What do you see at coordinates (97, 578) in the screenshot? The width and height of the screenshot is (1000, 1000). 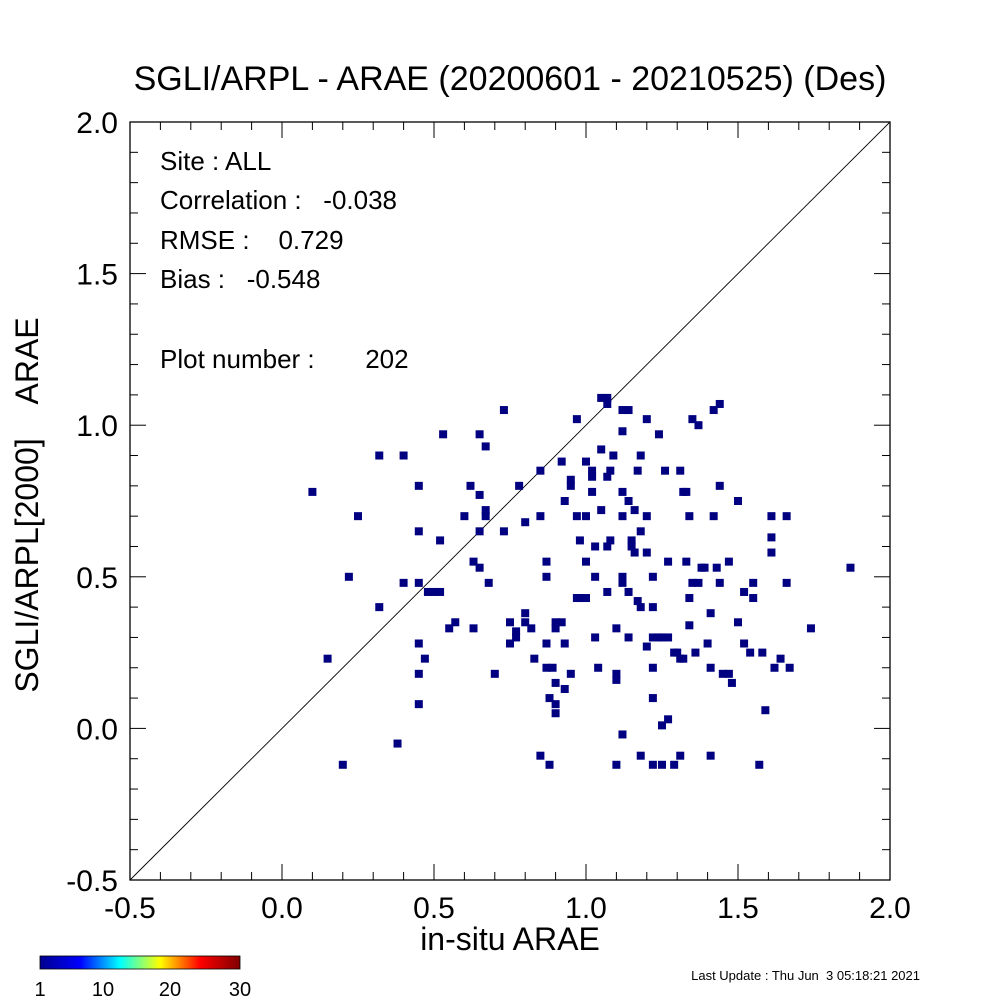 I see `y-tick-label: 0.5` at bounding box center [97, 578].